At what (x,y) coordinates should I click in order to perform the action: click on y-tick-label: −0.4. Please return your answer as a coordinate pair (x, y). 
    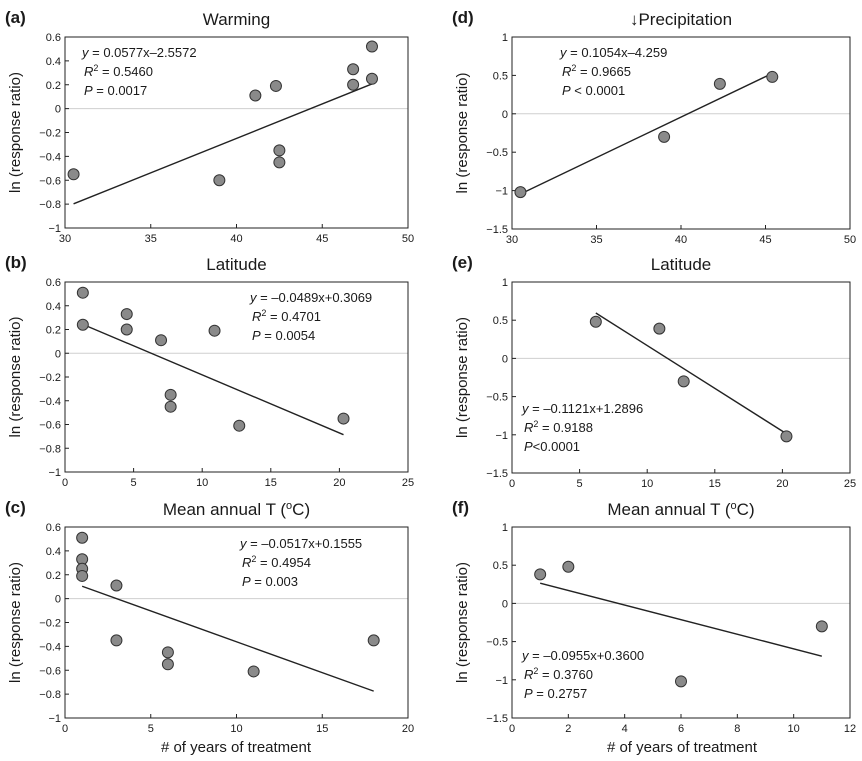
    Looking at the image, I should click on (50, 402).